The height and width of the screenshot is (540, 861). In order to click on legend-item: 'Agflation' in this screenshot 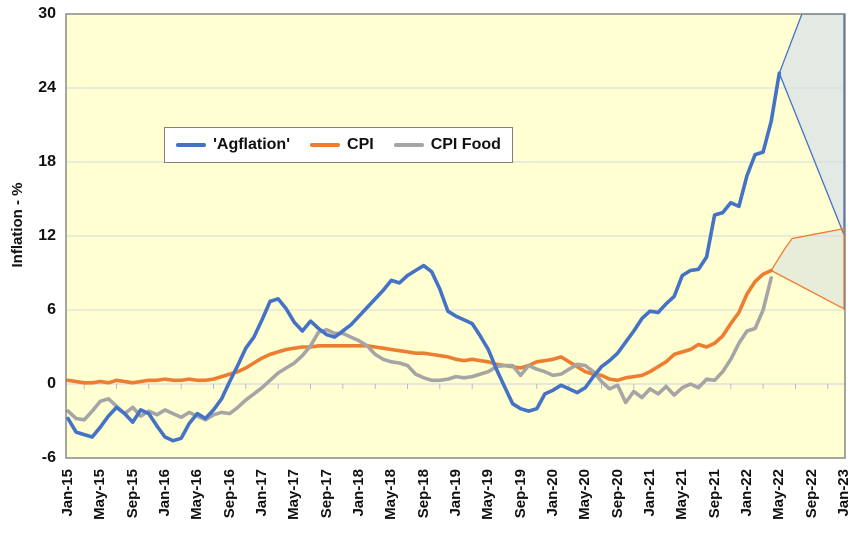, I will do `click(233, 145)`.